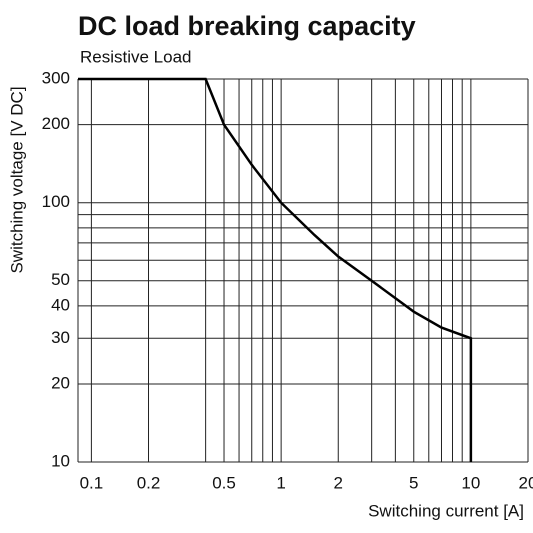 The image size is (533, 533). I want to click on x-tick-label: 1, so click(280, 482).